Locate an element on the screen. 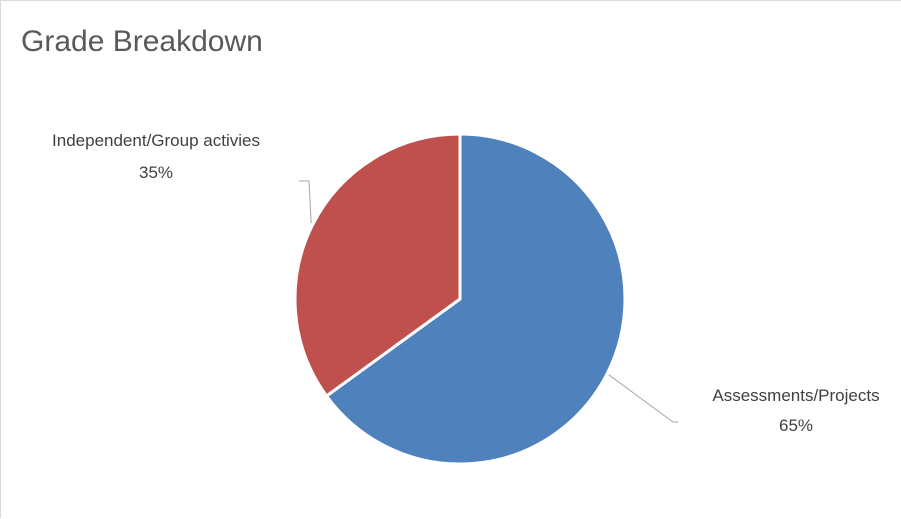 The image size is (901, 519). data-label-category: Independent/Group activies is located at coordinates (156, 140).